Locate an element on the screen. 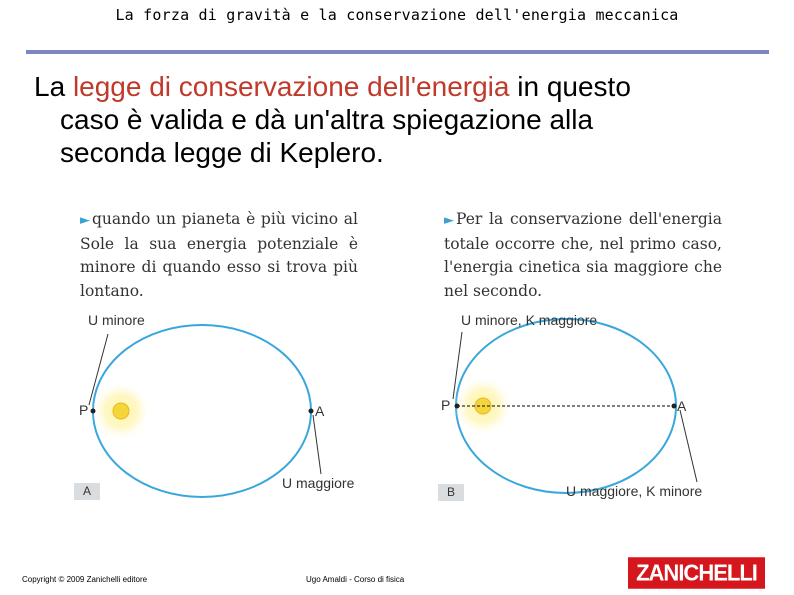 This screenshot has width=794, height=595. figure-b-point-a is located at coordinates (674, 406).